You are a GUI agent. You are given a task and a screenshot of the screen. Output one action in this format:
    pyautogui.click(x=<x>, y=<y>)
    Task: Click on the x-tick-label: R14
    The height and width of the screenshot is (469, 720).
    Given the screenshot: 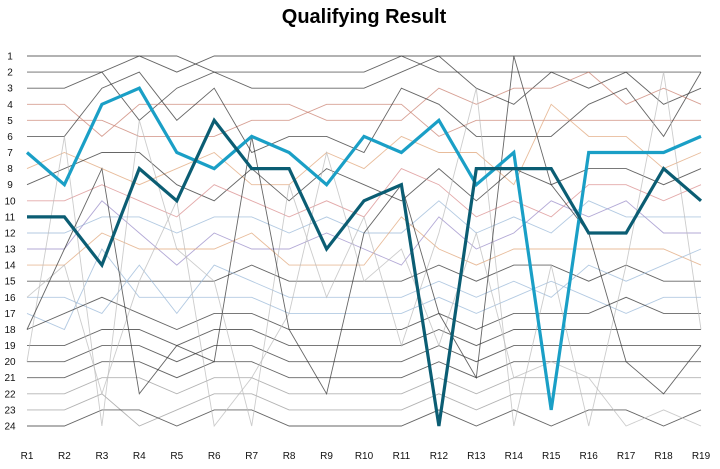 What is the action you would take?
    pyautogui.click(x=514, y=456)
    